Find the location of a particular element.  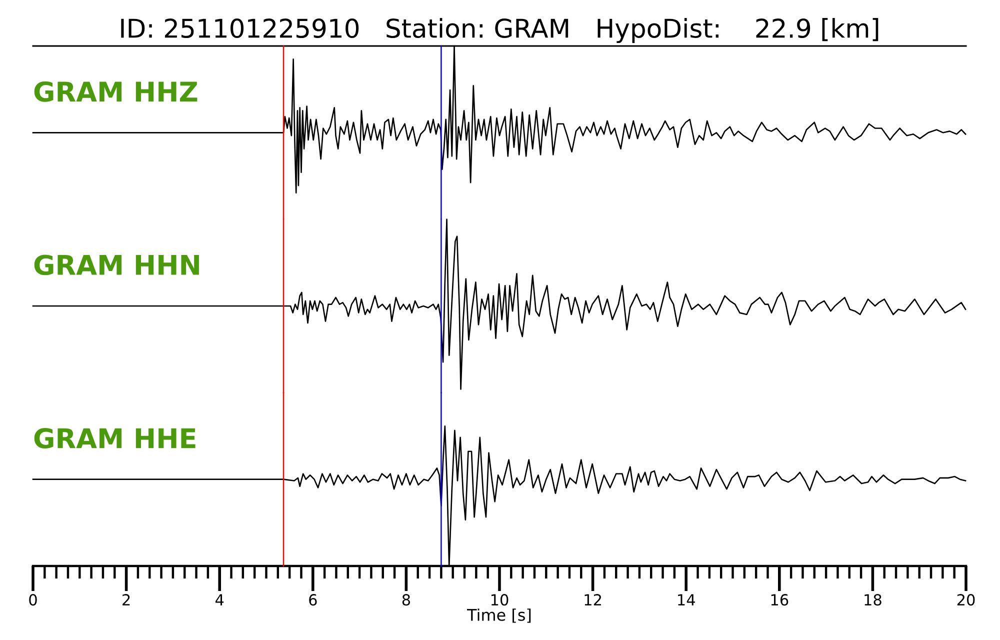

x-tick-label: 6 is located at coordinates (313, 600).